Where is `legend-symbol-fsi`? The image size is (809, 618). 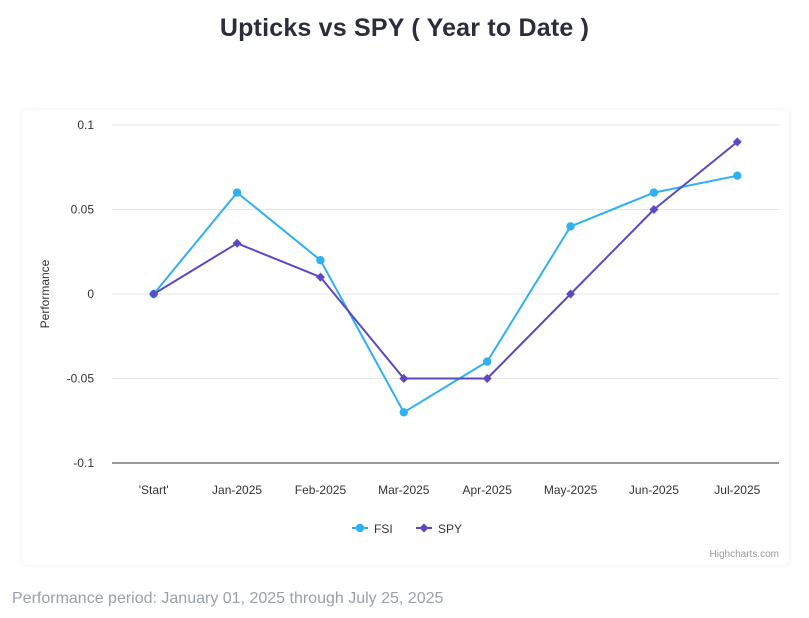 legend-symbol-fsi is located at coordinates (360, 528).